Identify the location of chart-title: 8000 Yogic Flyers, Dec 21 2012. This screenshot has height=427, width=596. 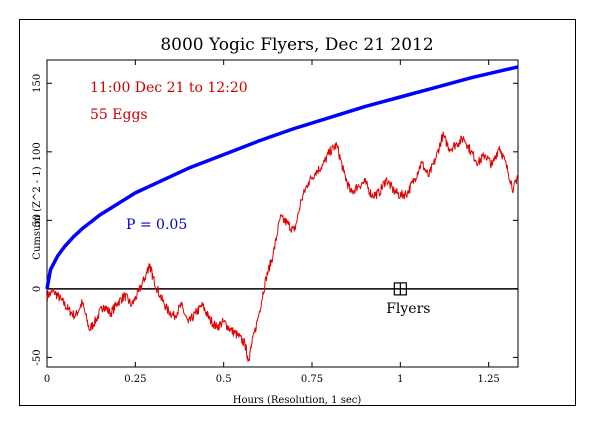
(296, 45).